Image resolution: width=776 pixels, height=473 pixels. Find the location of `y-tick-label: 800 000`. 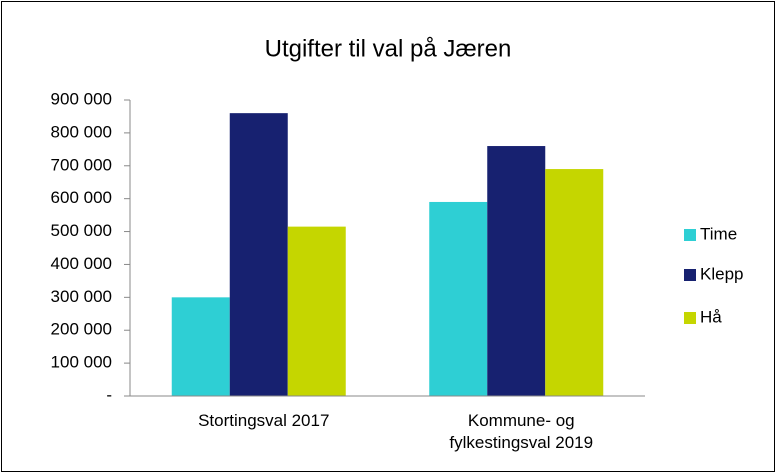

y-tick-label: 800 000 is located at coordinates (81, 131).